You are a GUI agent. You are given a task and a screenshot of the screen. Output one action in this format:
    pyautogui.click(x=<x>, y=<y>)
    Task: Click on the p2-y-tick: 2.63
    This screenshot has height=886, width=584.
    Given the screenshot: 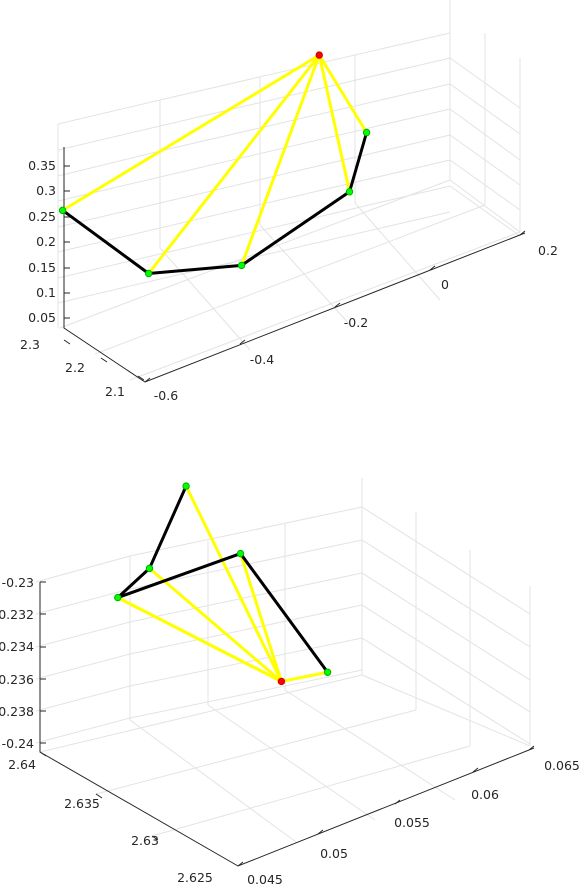 What is the action you would take?
    pyautogui.click(x=145, y=840)
    